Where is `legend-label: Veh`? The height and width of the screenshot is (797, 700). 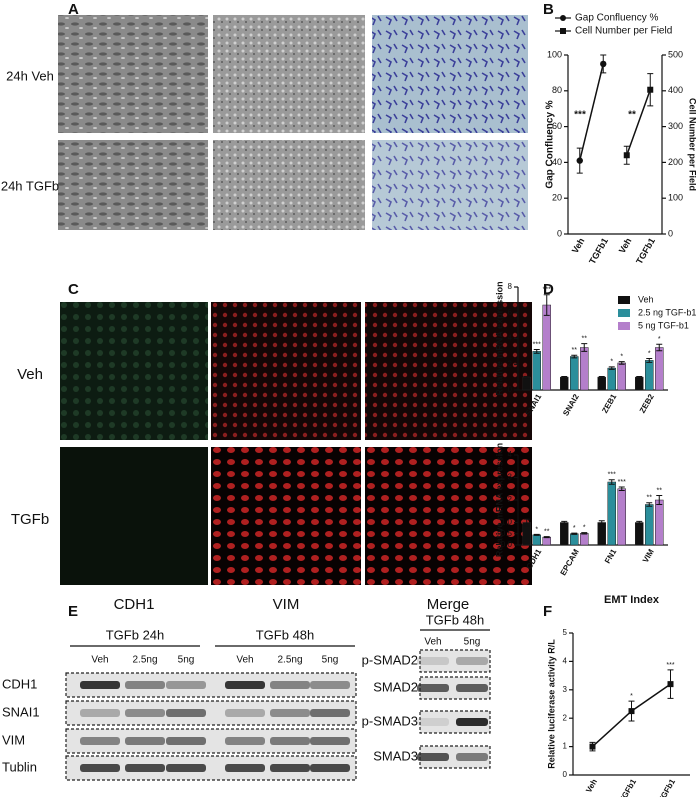 legend-label: Veh is located at coordinates (646, 299).